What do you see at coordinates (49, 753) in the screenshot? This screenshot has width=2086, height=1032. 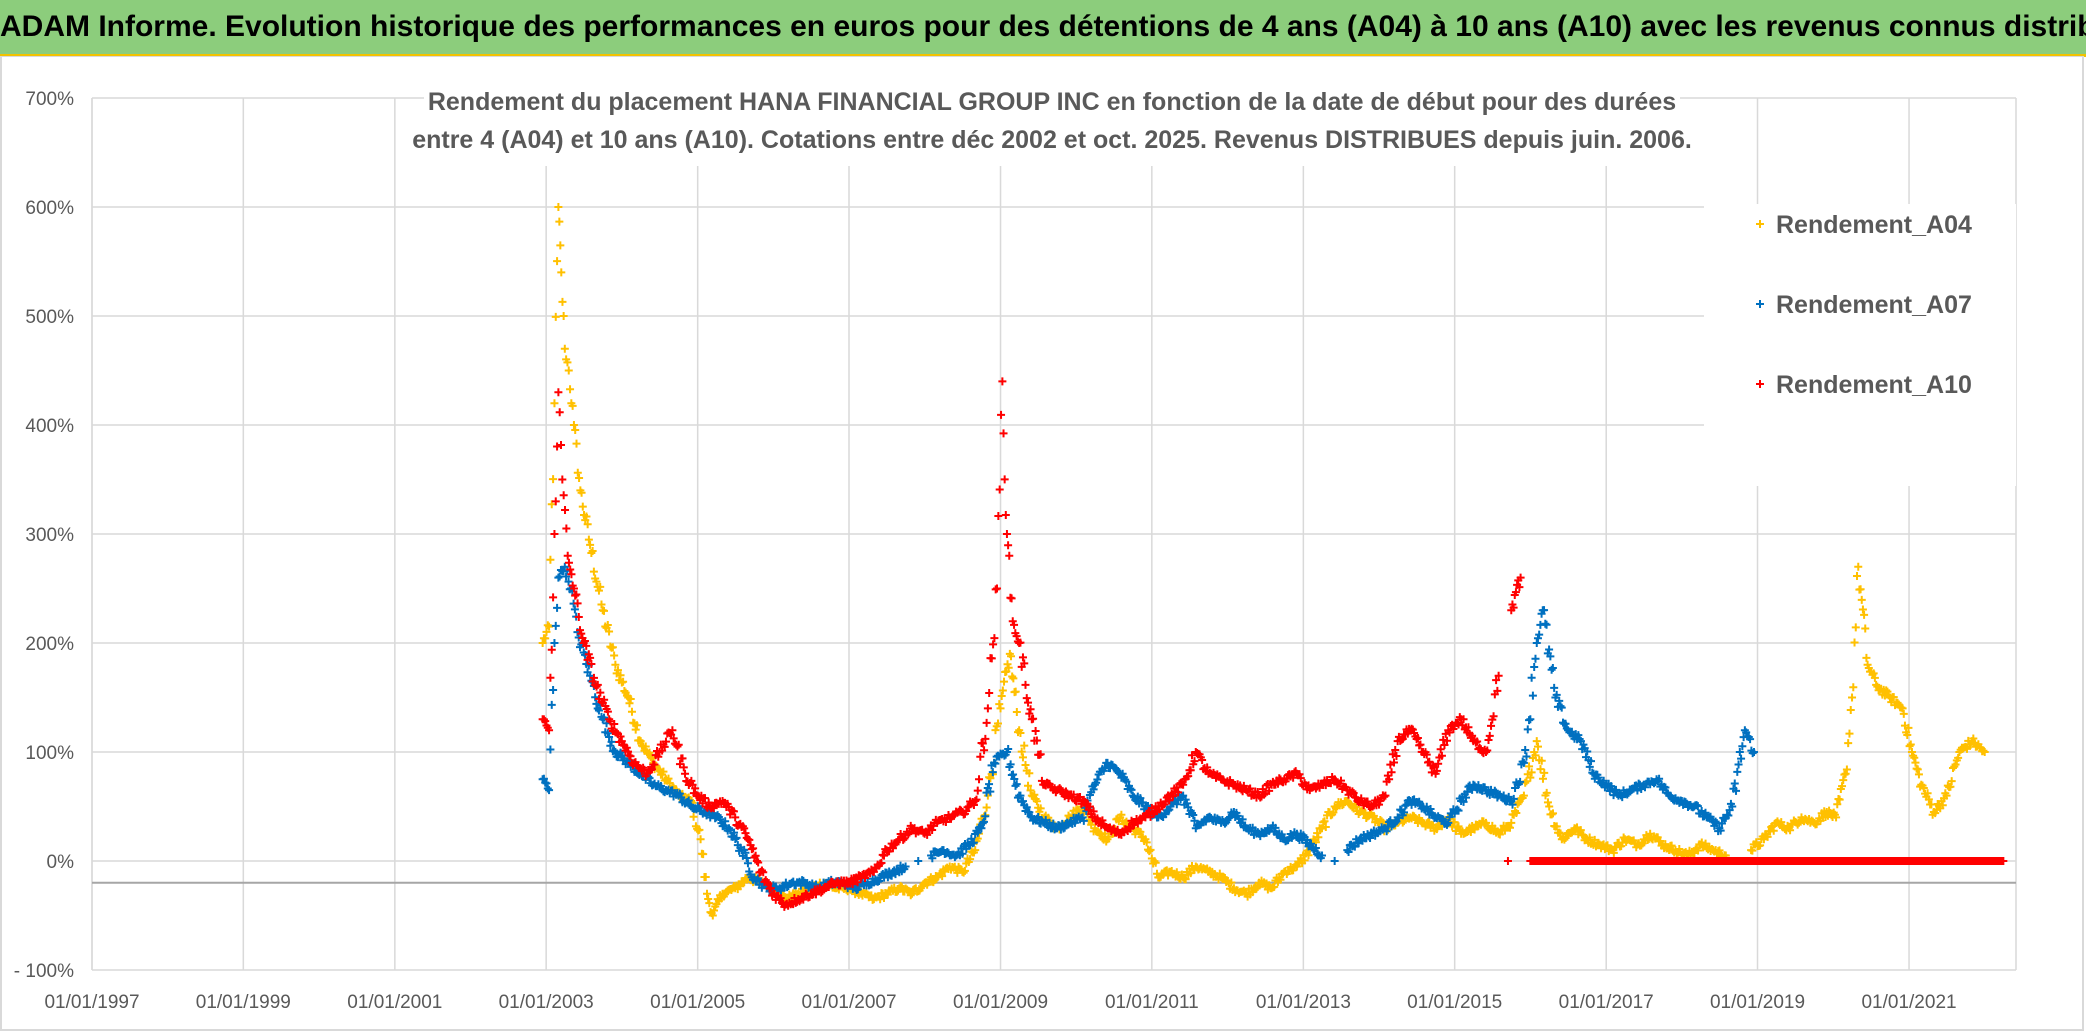 I see `y-tick-label: 100%` at bounding box center [49, 753].